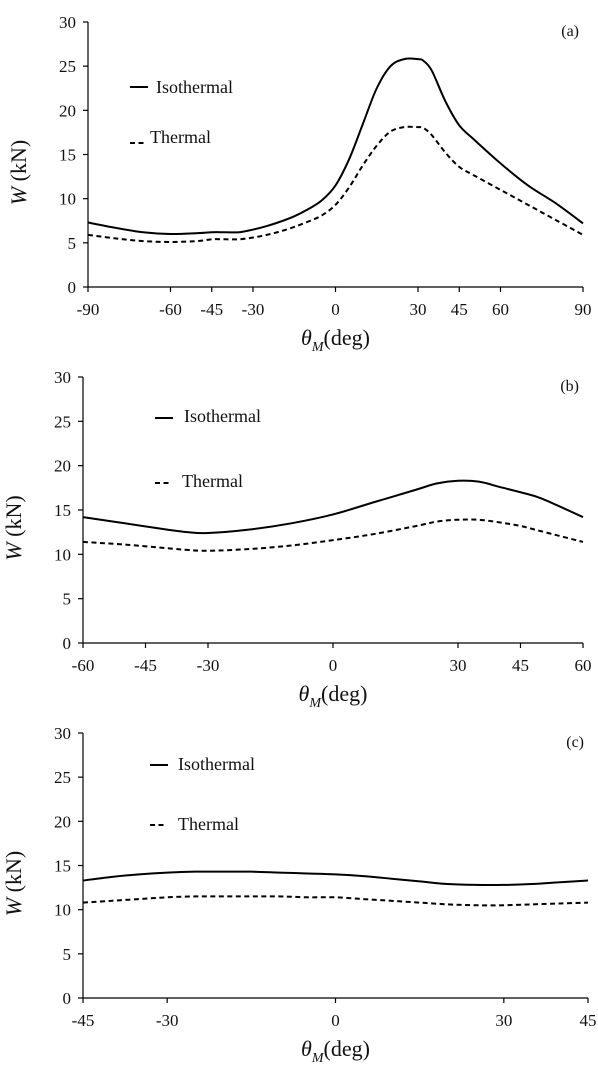 This screenshot has height=1072, width=598. What do you see at coordinates (583, 309) in the screenshot?
I see `x-tick-label: 90` at bounding box center [583, 309].